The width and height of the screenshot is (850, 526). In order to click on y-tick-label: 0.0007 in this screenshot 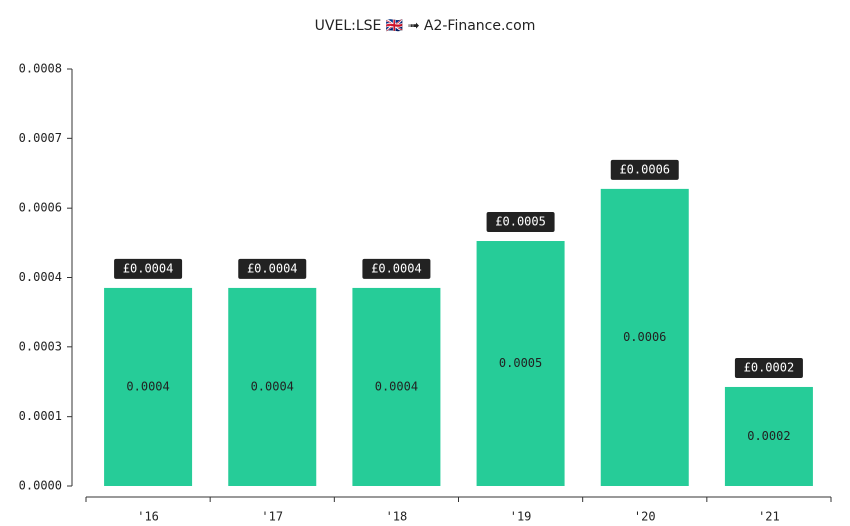, I will do `click(40, 138)`.